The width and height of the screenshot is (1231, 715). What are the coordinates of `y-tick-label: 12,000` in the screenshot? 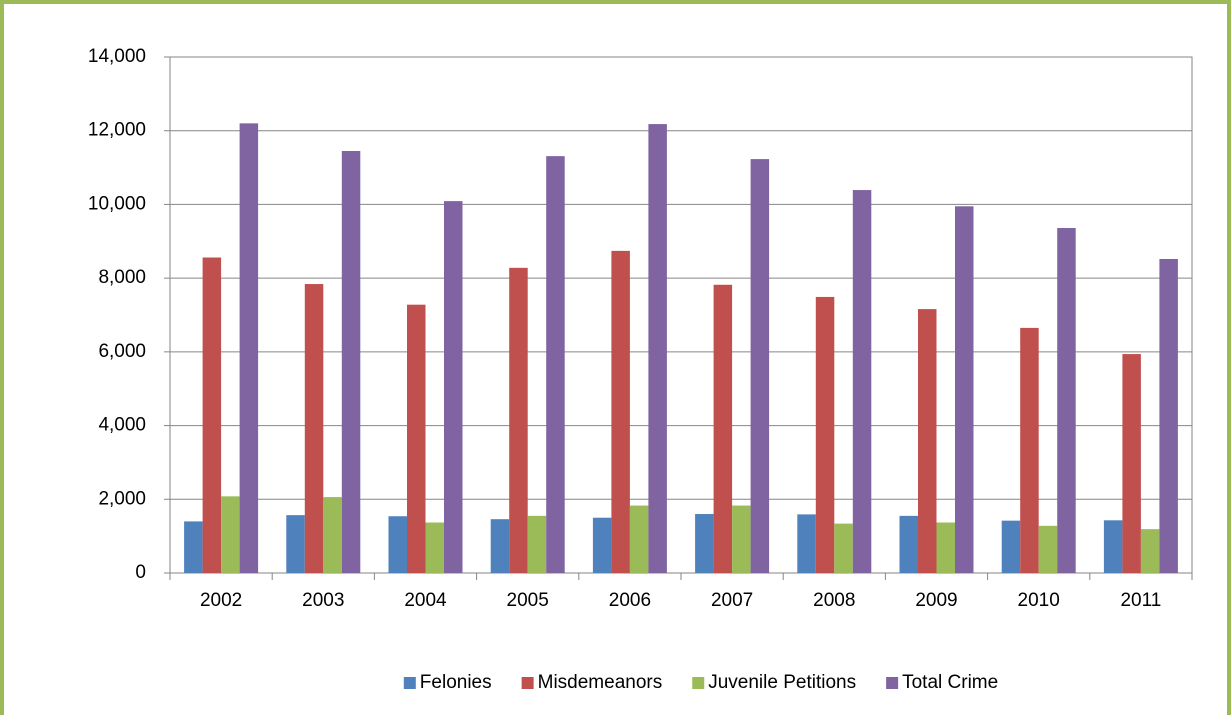 It's located at (117, 130).